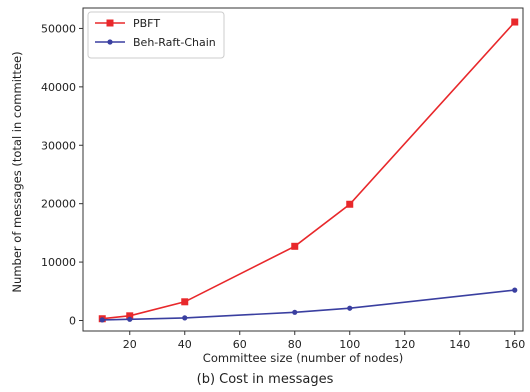 This screenshot has height=392, width=530. I want to click on x-axis-label: Committee size (number of nodes), so click(303, 358).